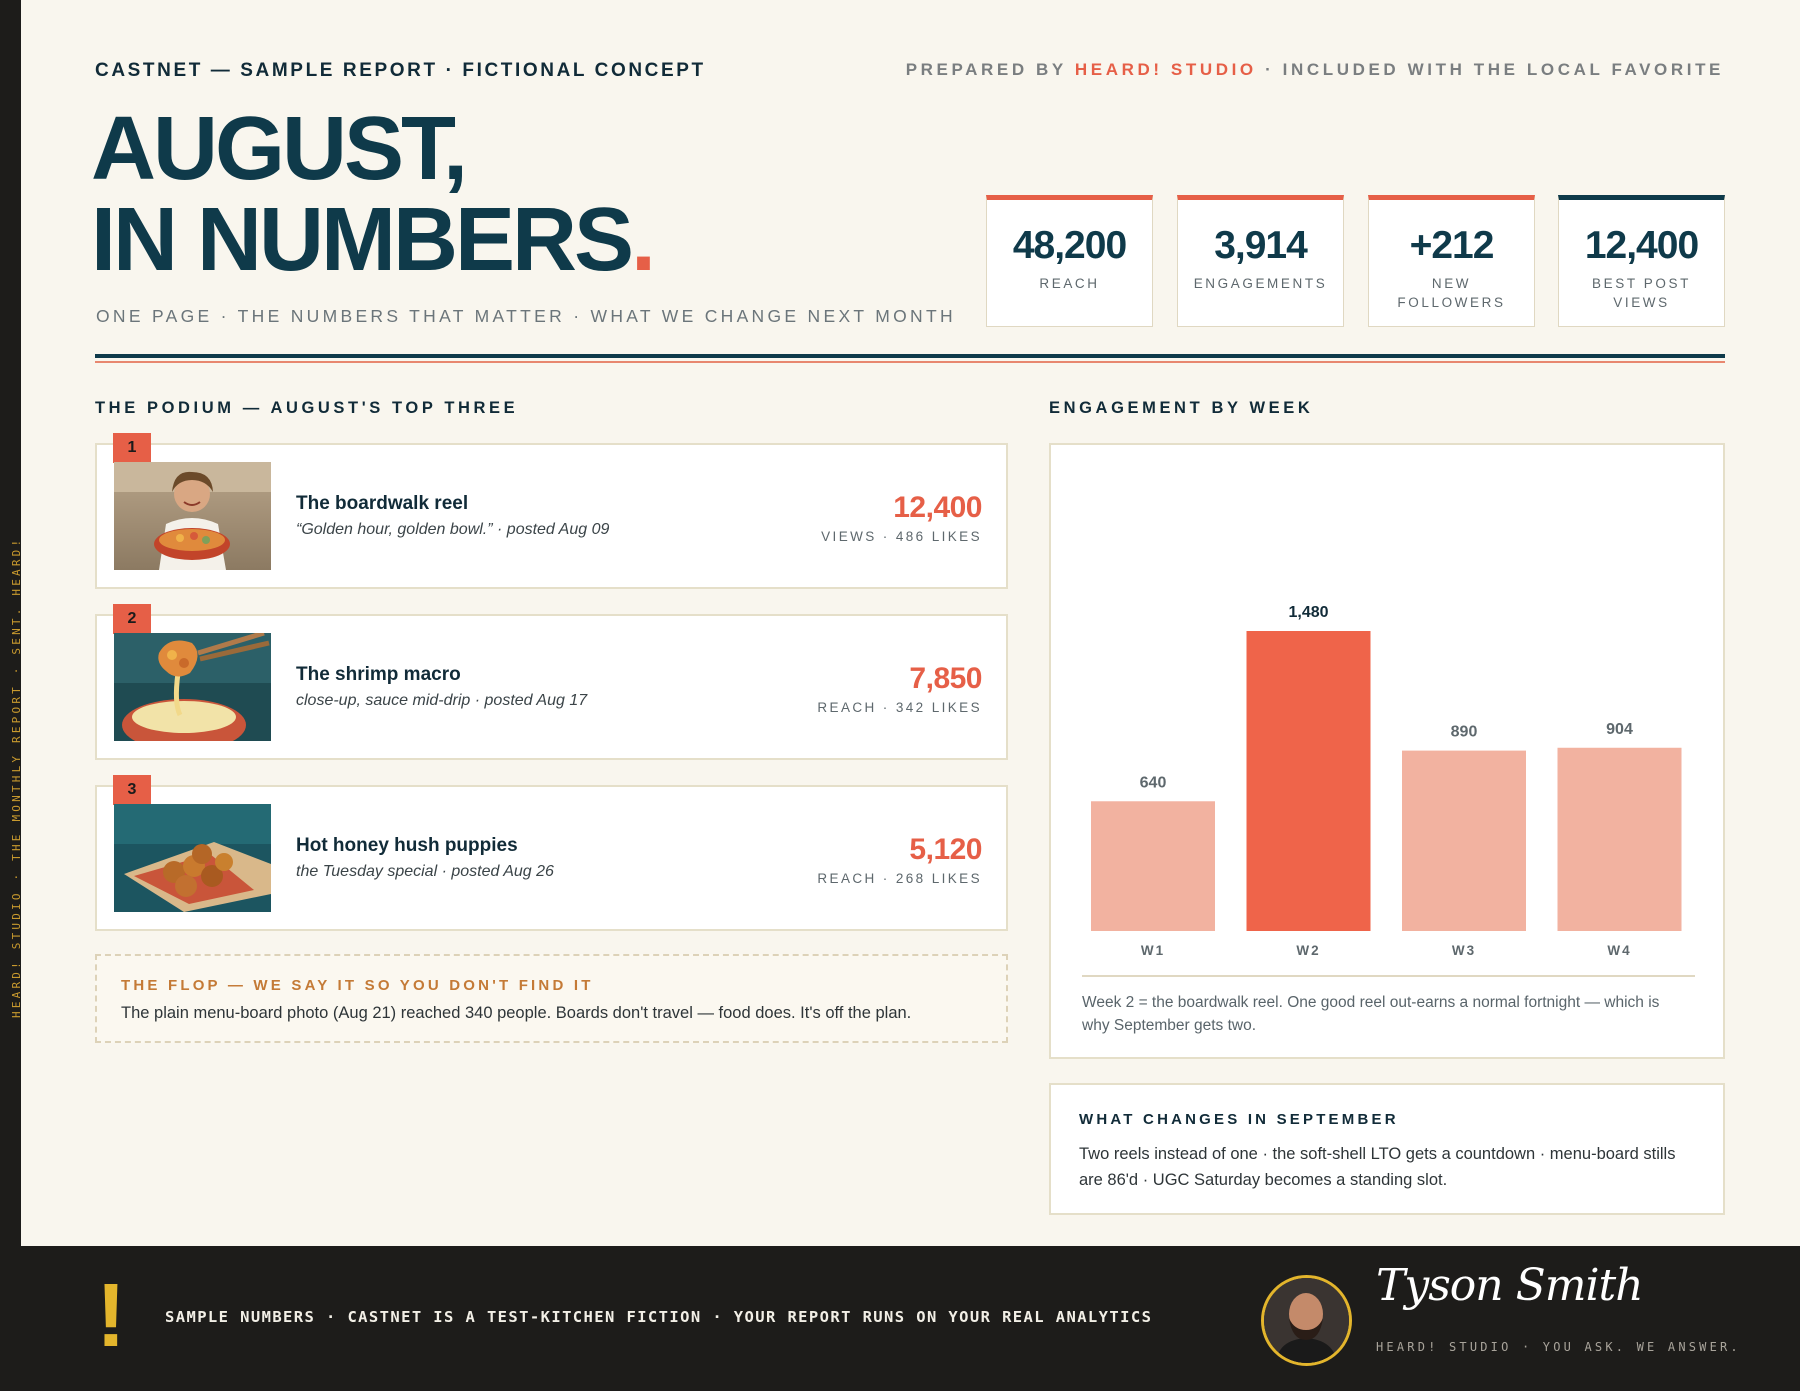 Image resolution: width=1800 pixels, height=1391 pixels. Describe the element at coordinates (990, 69) in the screenshot. I see `prepared-prefix: PREPARED BY` at that location.